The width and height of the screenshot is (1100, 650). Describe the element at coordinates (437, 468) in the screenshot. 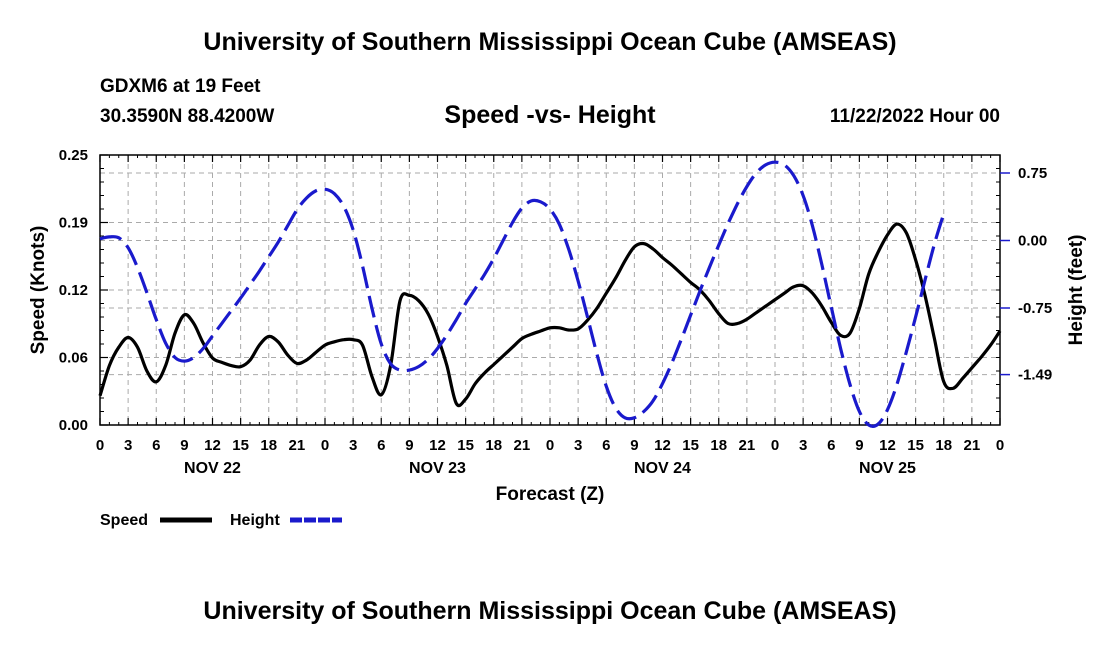

I see `day-label: NOV 23` at that location.